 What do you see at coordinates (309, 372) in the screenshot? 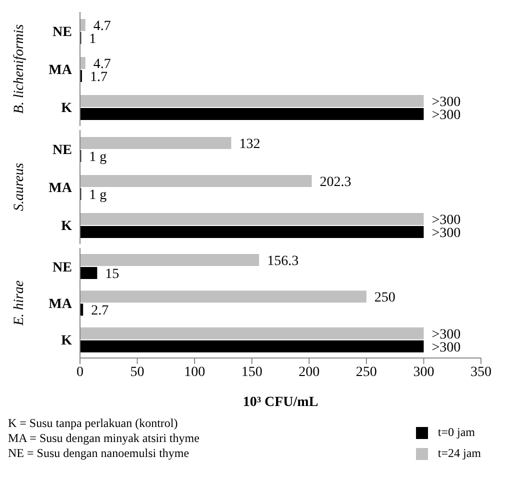
I see `x-tick-label: 200` at bounding box center [309, 372].